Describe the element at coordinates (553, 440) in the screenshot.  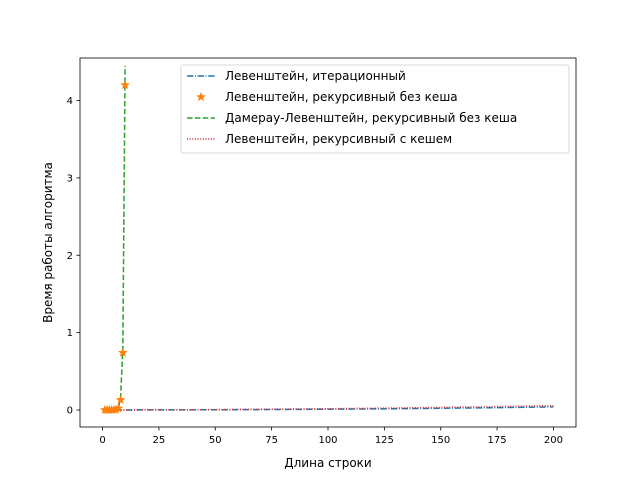
I see `x-tick-label: 200` at that location.